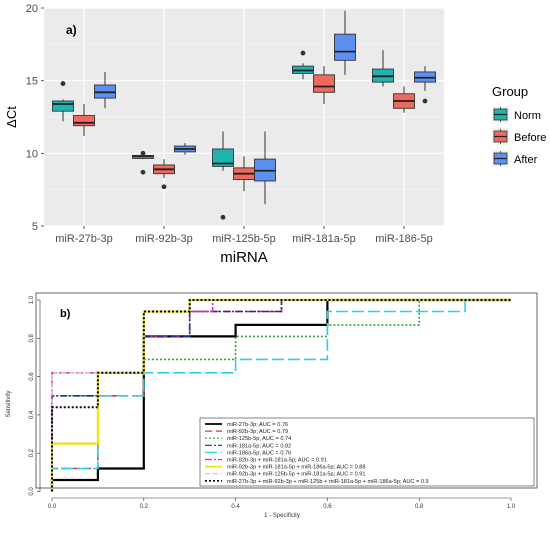 The image size is (550, 536). I want to click on y-tick-label: 0.2, so click(32, 452).